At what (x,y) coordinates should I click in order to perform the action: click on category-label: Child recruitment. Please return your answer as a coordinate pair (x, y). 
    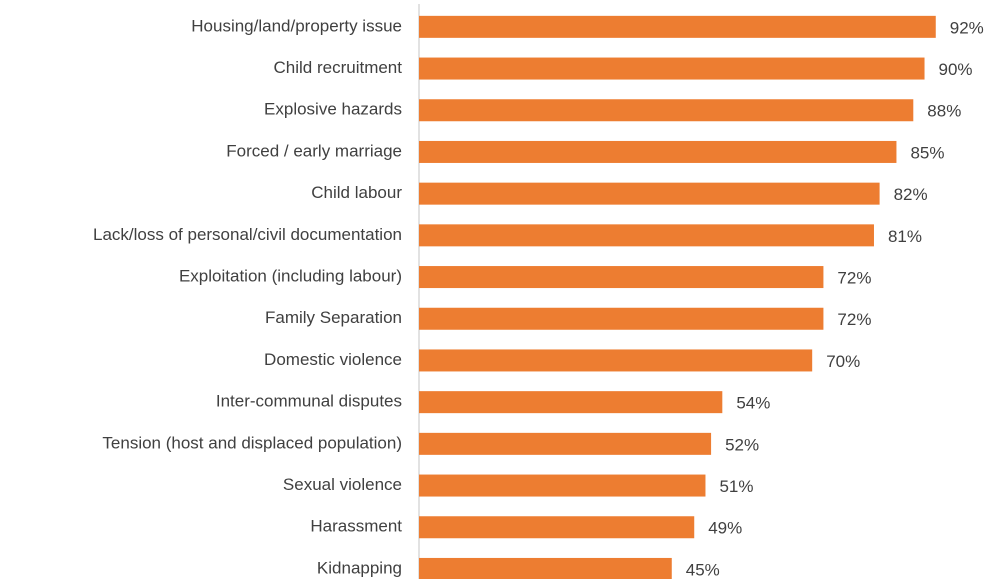
    Looking at the image, I should click on (338, 67).